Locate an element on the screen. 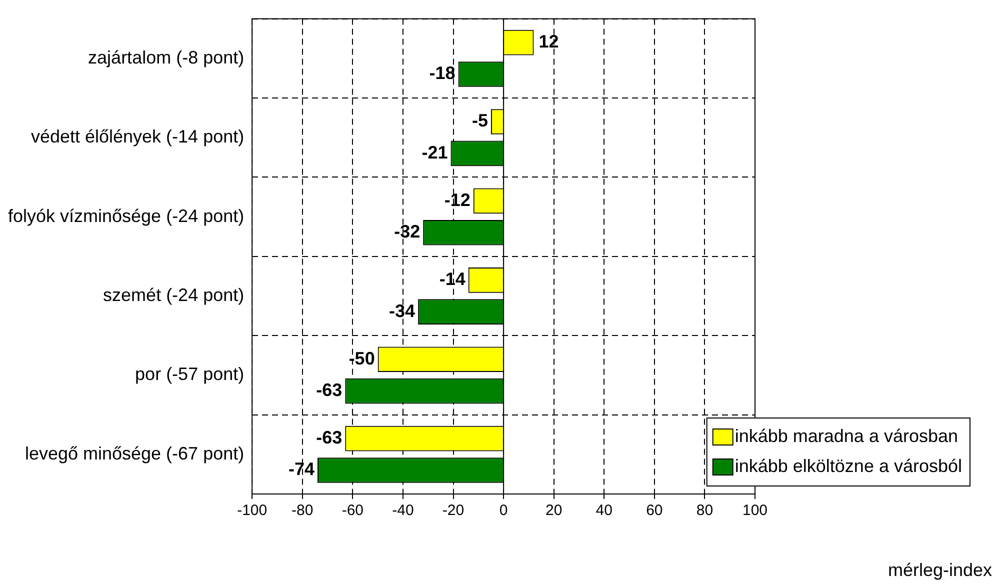 This screenshot has height=585, width=1000. x-tick-label: -20 is located at coordinates (453, 511).